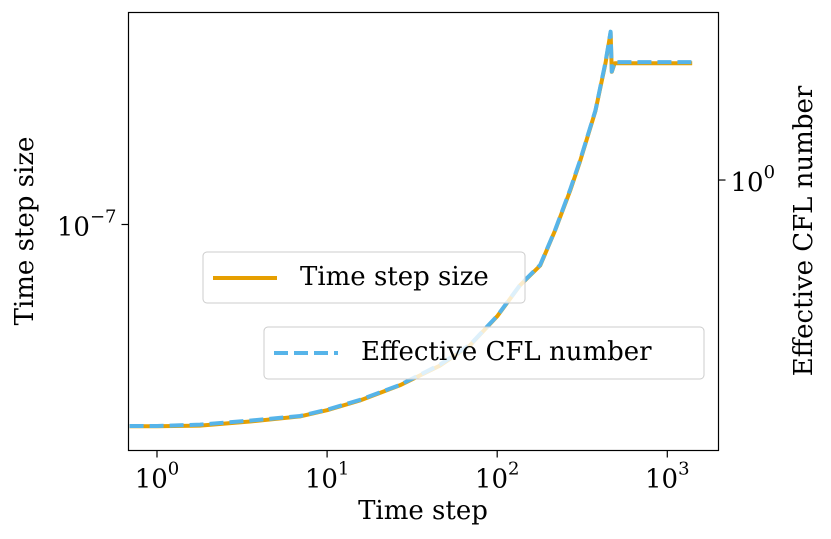 The image size is (831, 539). Describe the element at coordinates (394, 277) in the screenshot. I see `legend-label: Time step size` at that location.